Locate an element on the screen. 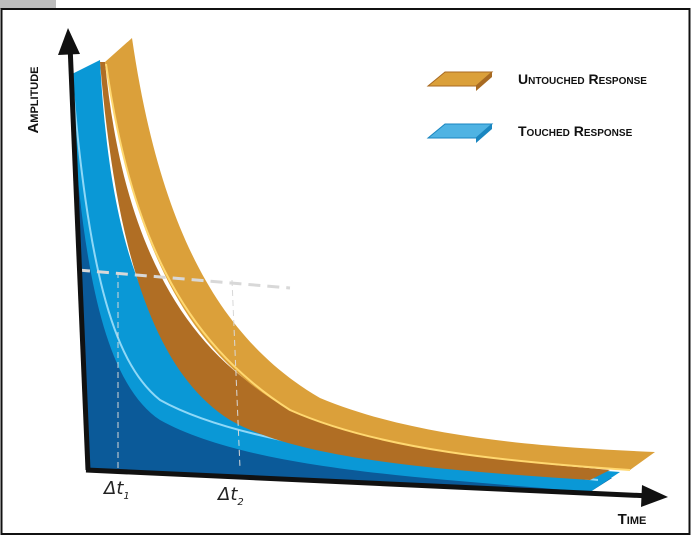 This screenshot has height=535, width=691. x-axis-label: Time is located at coordinates (632, 519).